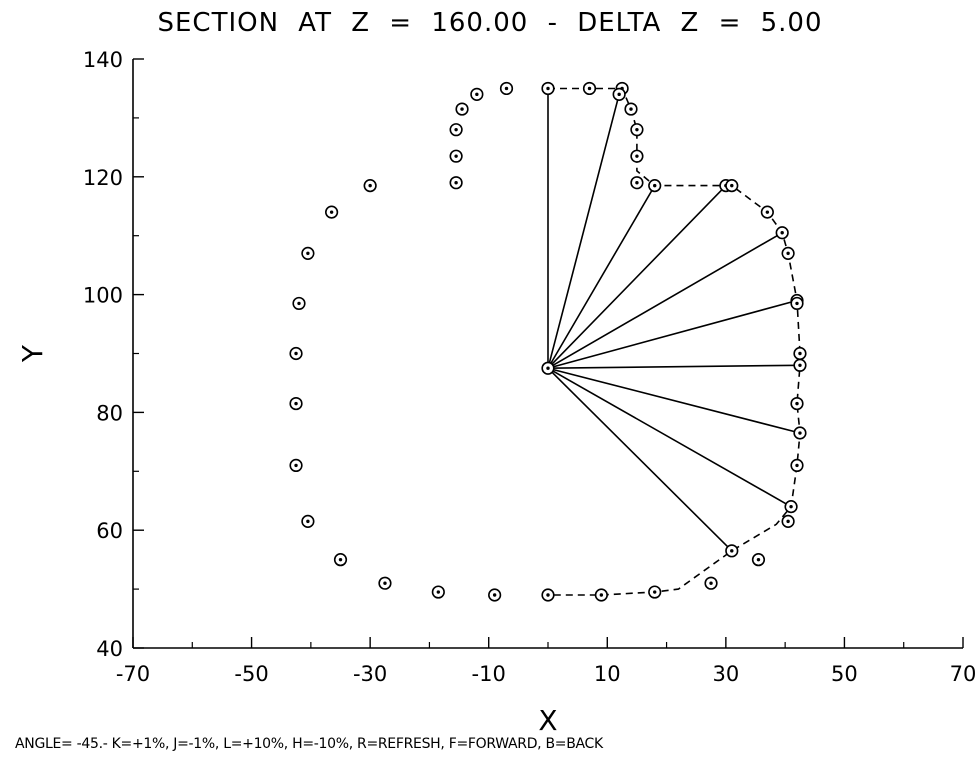 The width and height of the screenshot is (980, 762). What do you see at coordinates (109, 413) in the screenshot?
I see `y-tick-label: 80` at bounding box center [109, 413].